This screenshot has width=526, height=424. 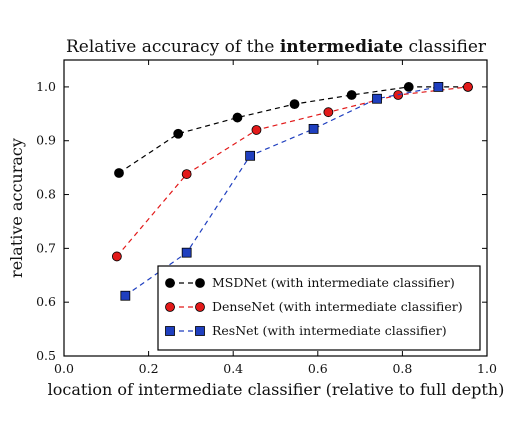 What do you see at coordinates (341, 47) in the screenshot?
I see `chart-title-bold: intermediate` at bounding box center [341, 47].